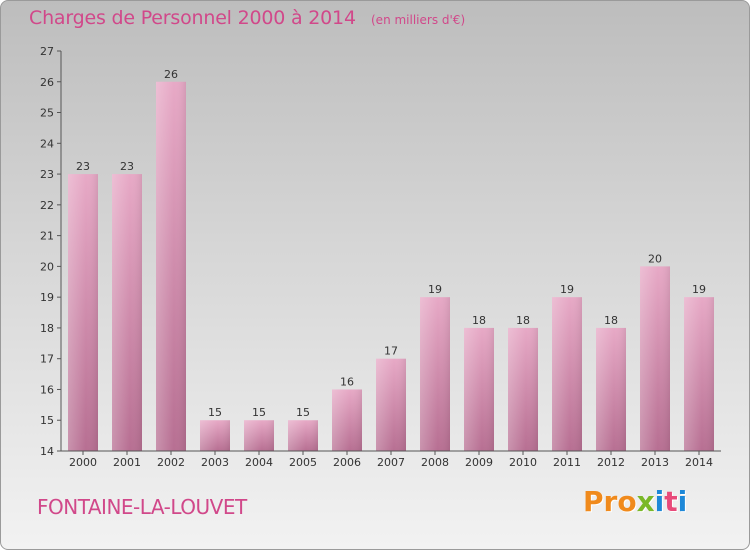 The height and width of the screenshot is (550, 750). I want to click on y-tick-label: 22, so click(47, 205).